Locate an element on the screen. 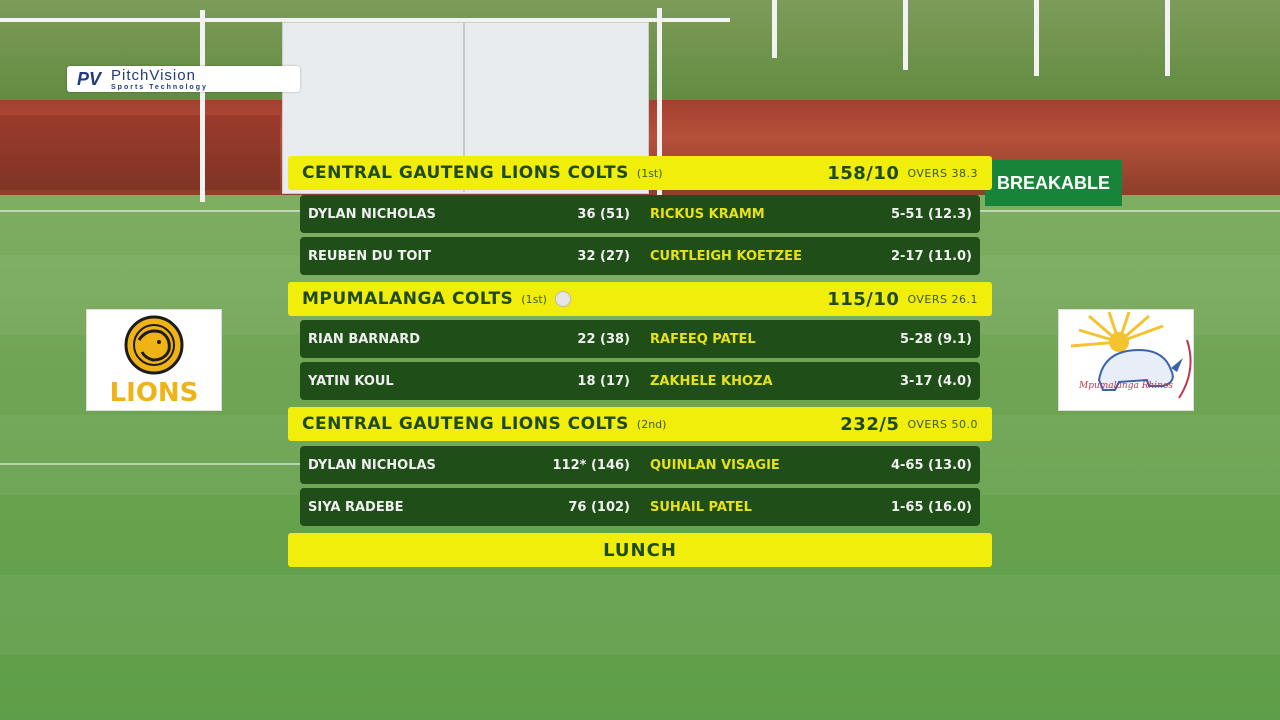  bowler-figures: 3-17 (4.0) is located at coordinates (936, 381).